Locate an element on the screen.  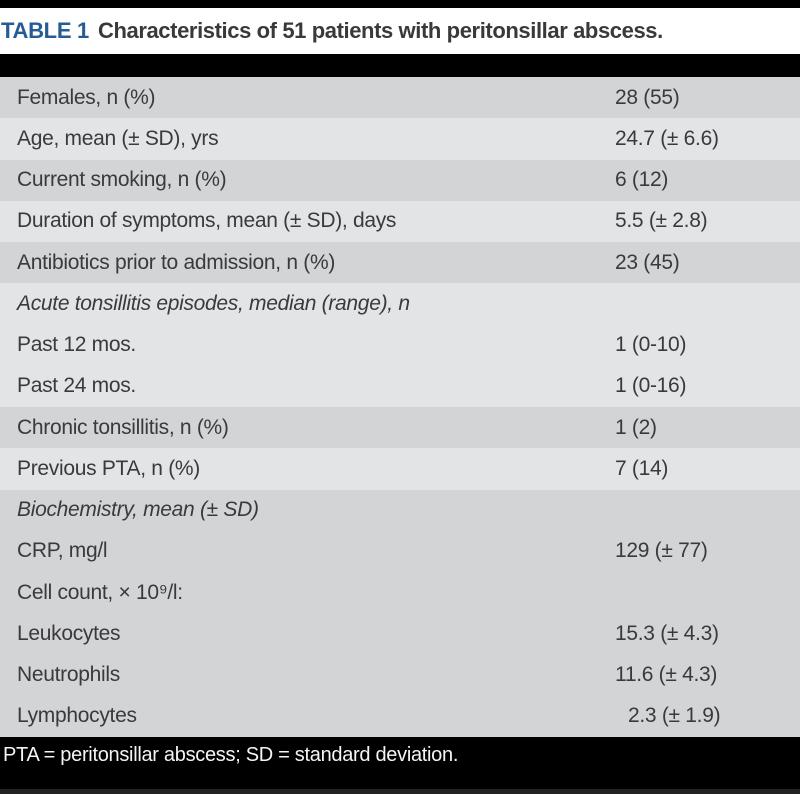
table-number: TABLE 1 is located at coordinates (45, 30).